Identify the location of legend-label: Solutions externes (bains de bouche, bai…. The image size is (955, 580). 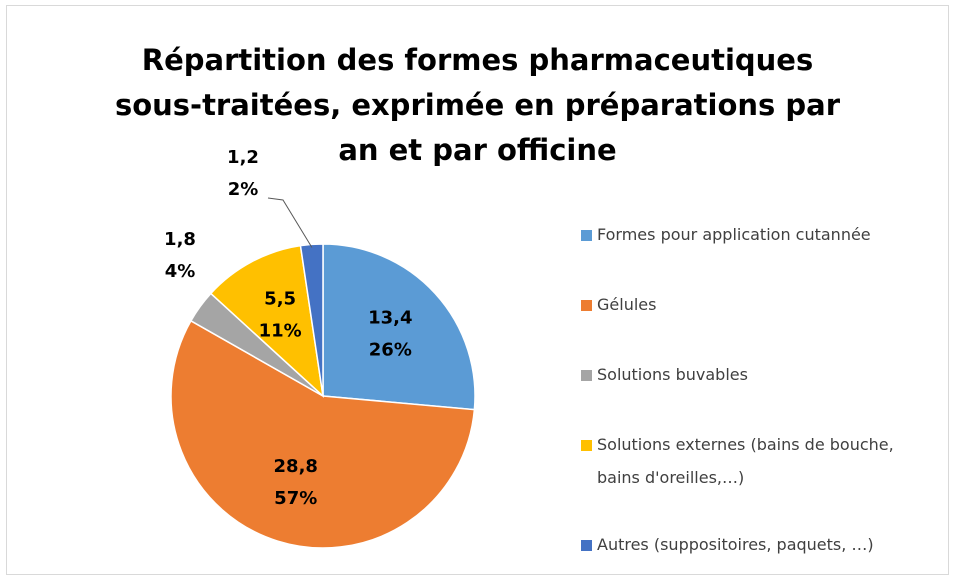
(745, 461).